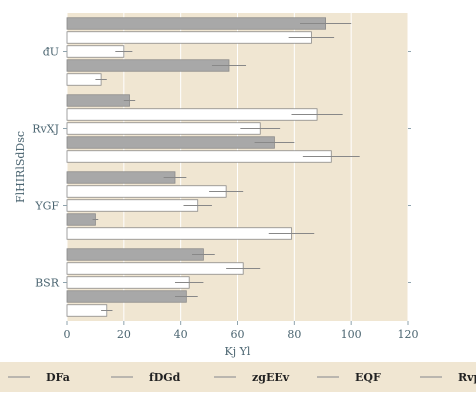 This screenshot has height=412, width=476. Describe the element at coordinates (124, 334) in the screenshot. I see `x-tick-label: 20` at that location.